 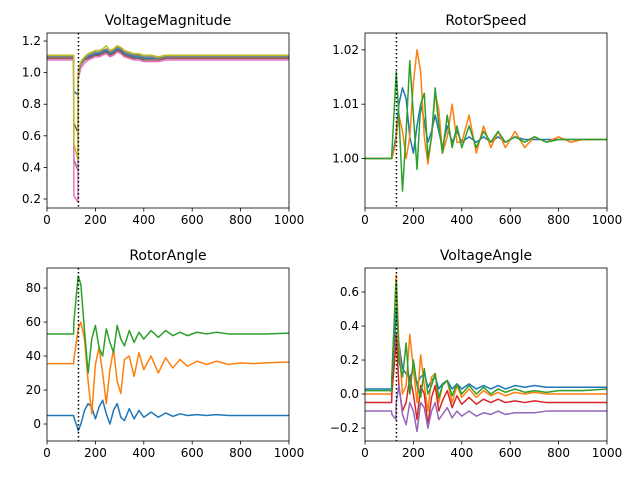 What do you see at coordinates (31, 104) in the screenshot?
I see `y-tick-label: 0.8` at bounding box center [31, 104].